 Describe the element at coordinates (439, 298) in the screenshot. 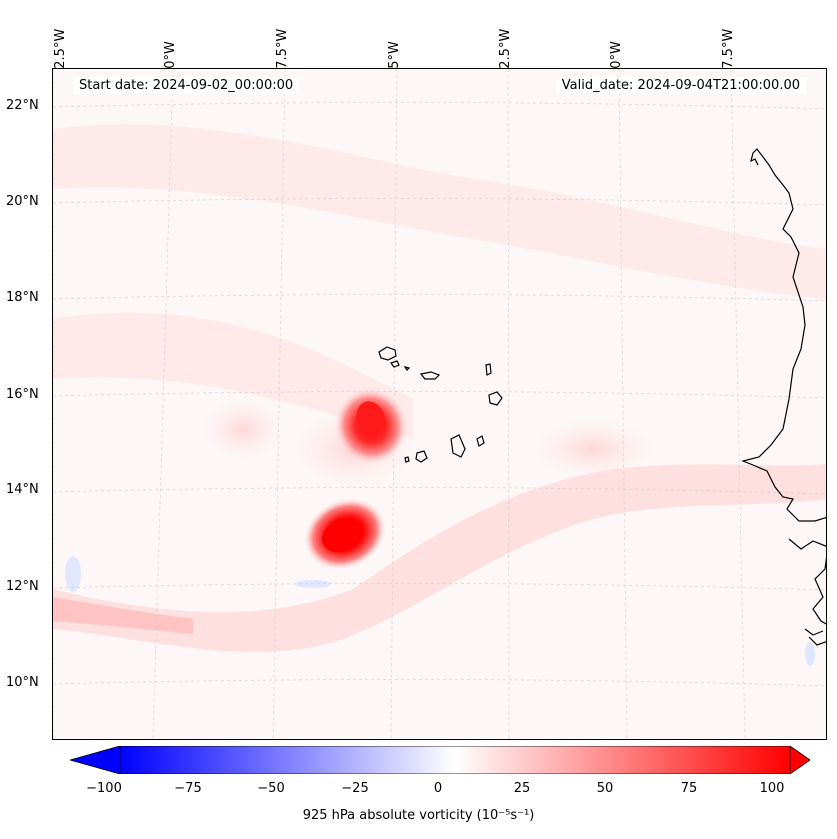

I see `parallel-18n` at that location.